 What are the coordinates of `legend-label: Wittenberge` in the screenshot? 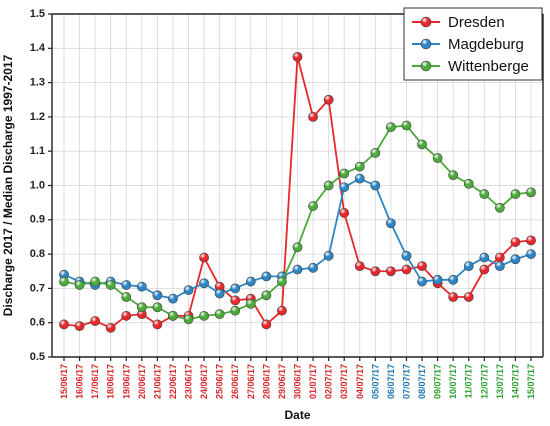 It's located at (488, 66).